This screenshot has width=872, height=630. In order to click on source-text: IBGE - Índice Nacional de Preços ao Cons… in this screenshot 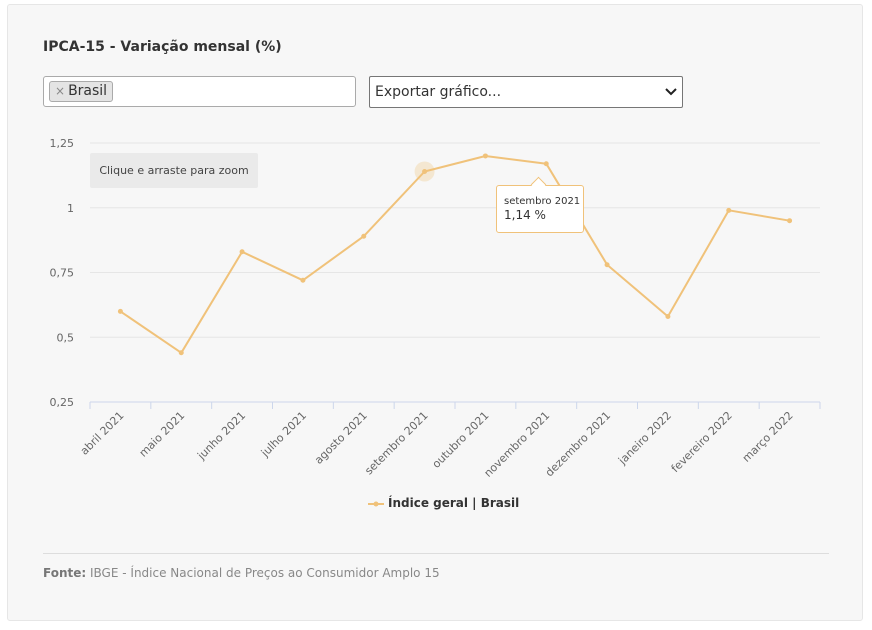, I will do `click(265, 573)`.